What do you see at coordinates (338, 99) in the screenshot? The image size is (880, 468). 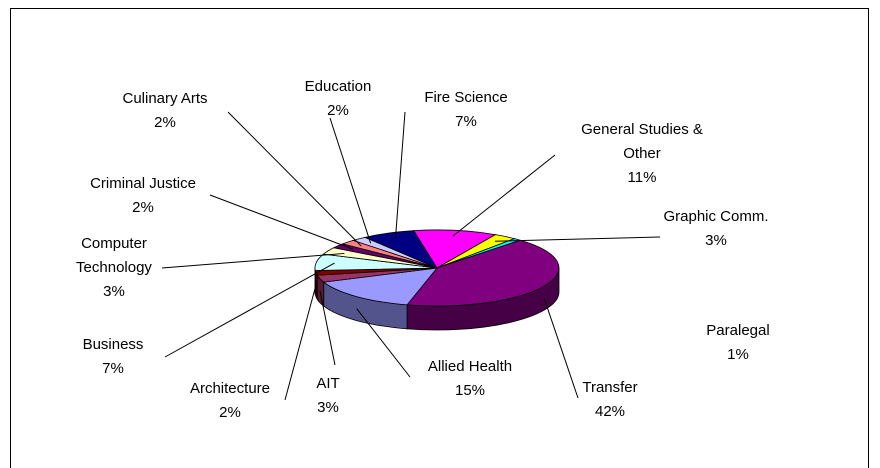 I see `slice-label: Education 2%` at bounding box center [338, 99].